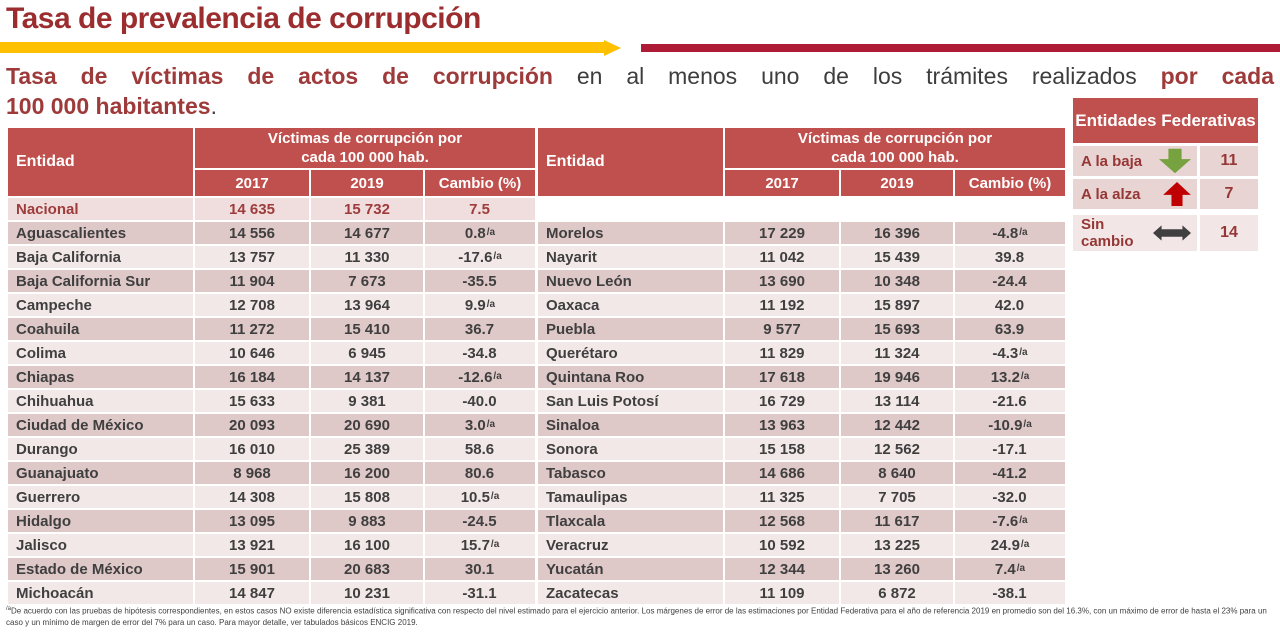  What do you see at coordinates (1010, 281) in the screenshot?
I see `change-cell: -24.4` at bounding box center [1010, 281].